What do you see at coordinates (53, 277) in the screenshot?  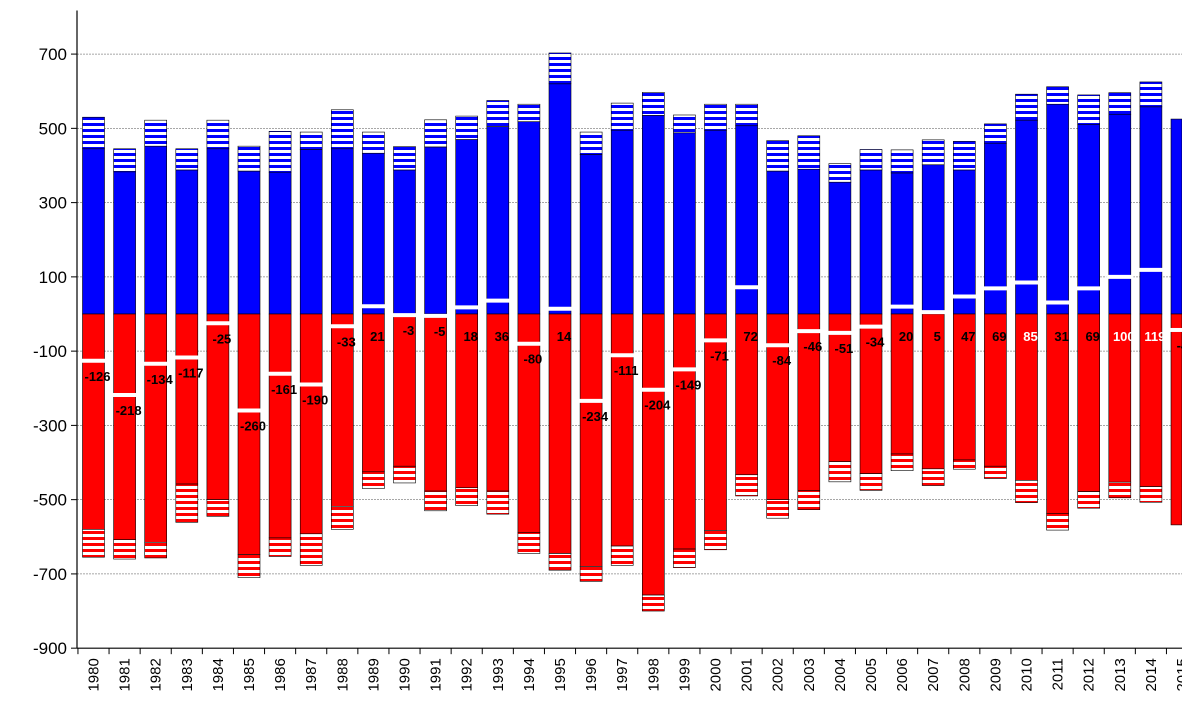 I see `y-tick-label: 100` at bounding box center [53, 277].